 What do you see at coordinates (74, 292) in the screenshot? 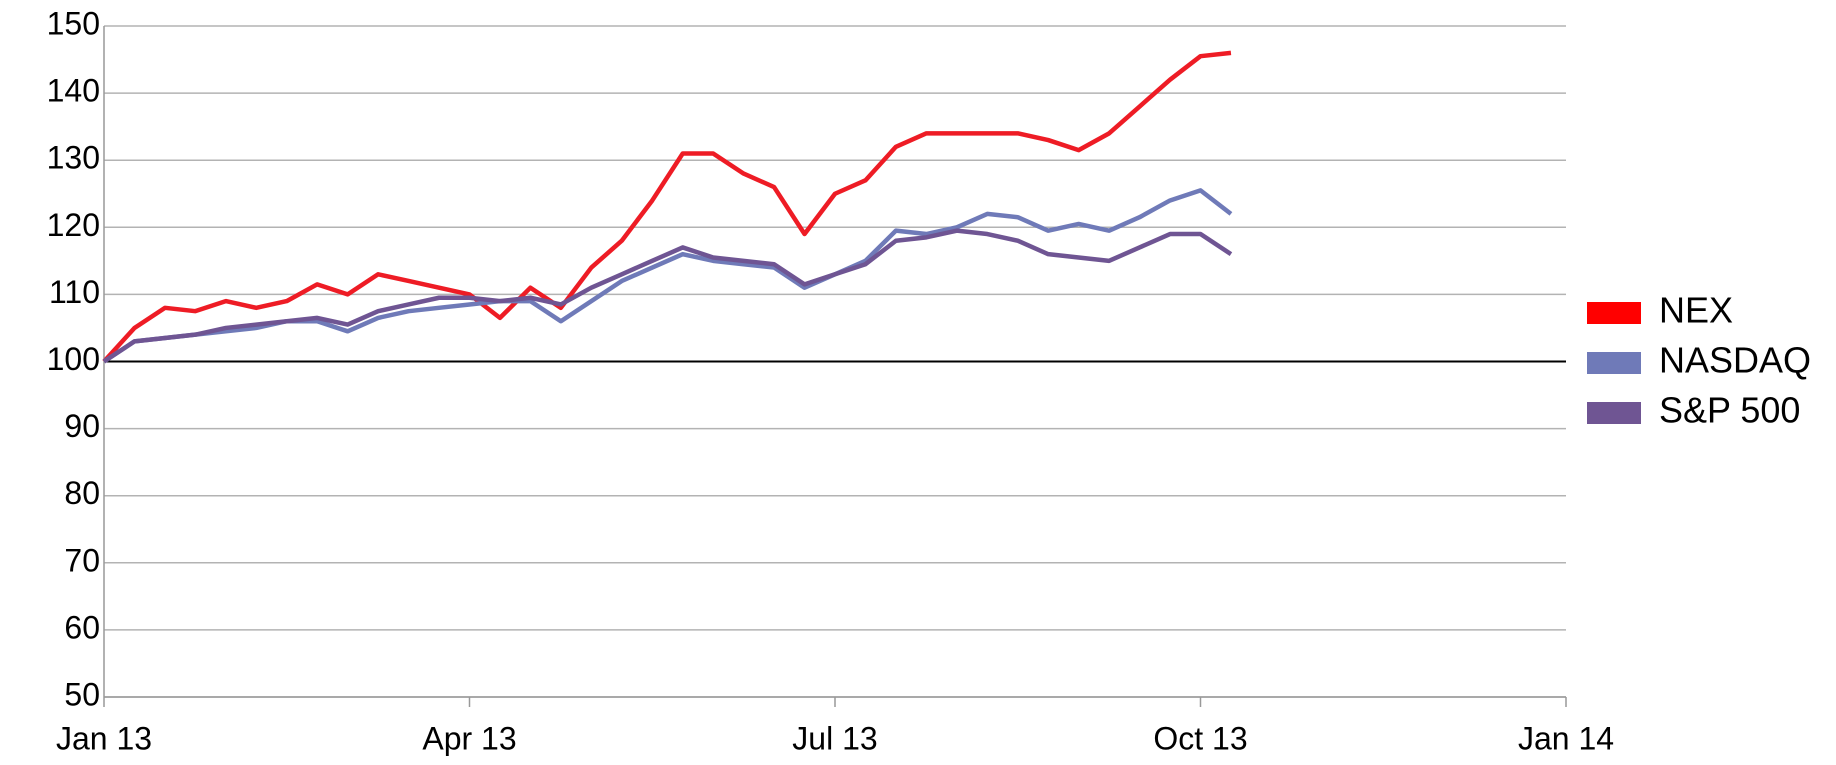
I see `y-tick-label: 110` at bounding box center [74, 292].